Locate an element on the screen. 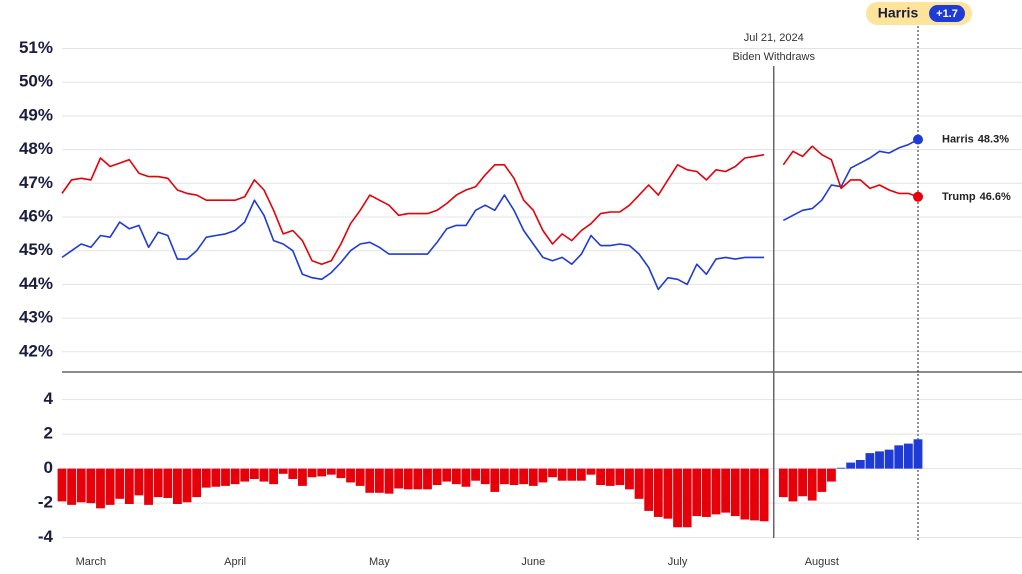  end-label-value: 46.6% is located at coordinates (995, 197).